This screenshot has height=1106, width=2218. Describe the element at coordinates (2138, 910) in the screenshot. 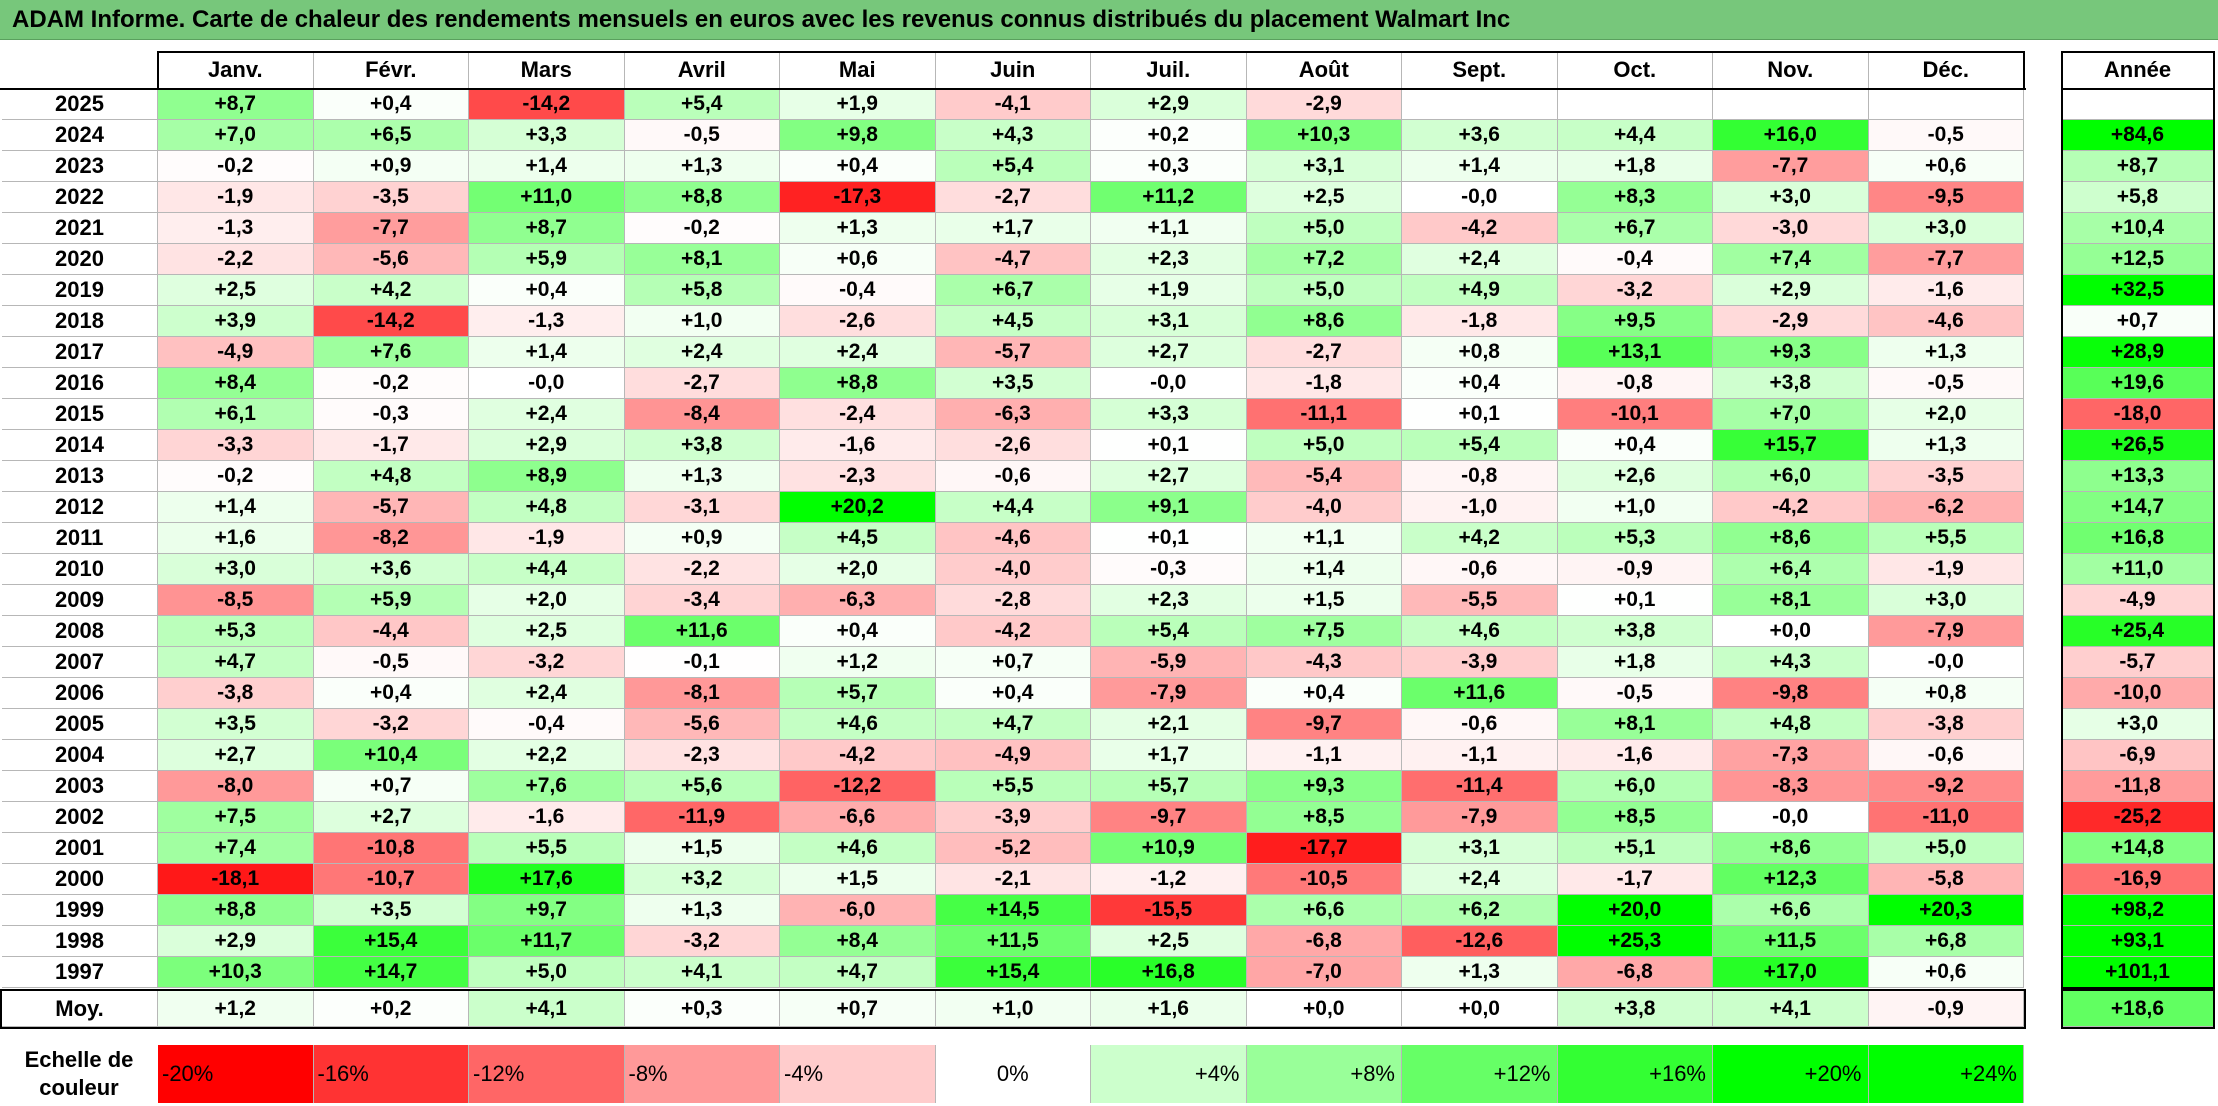

I see `annual-cell: +98,2` at that location.